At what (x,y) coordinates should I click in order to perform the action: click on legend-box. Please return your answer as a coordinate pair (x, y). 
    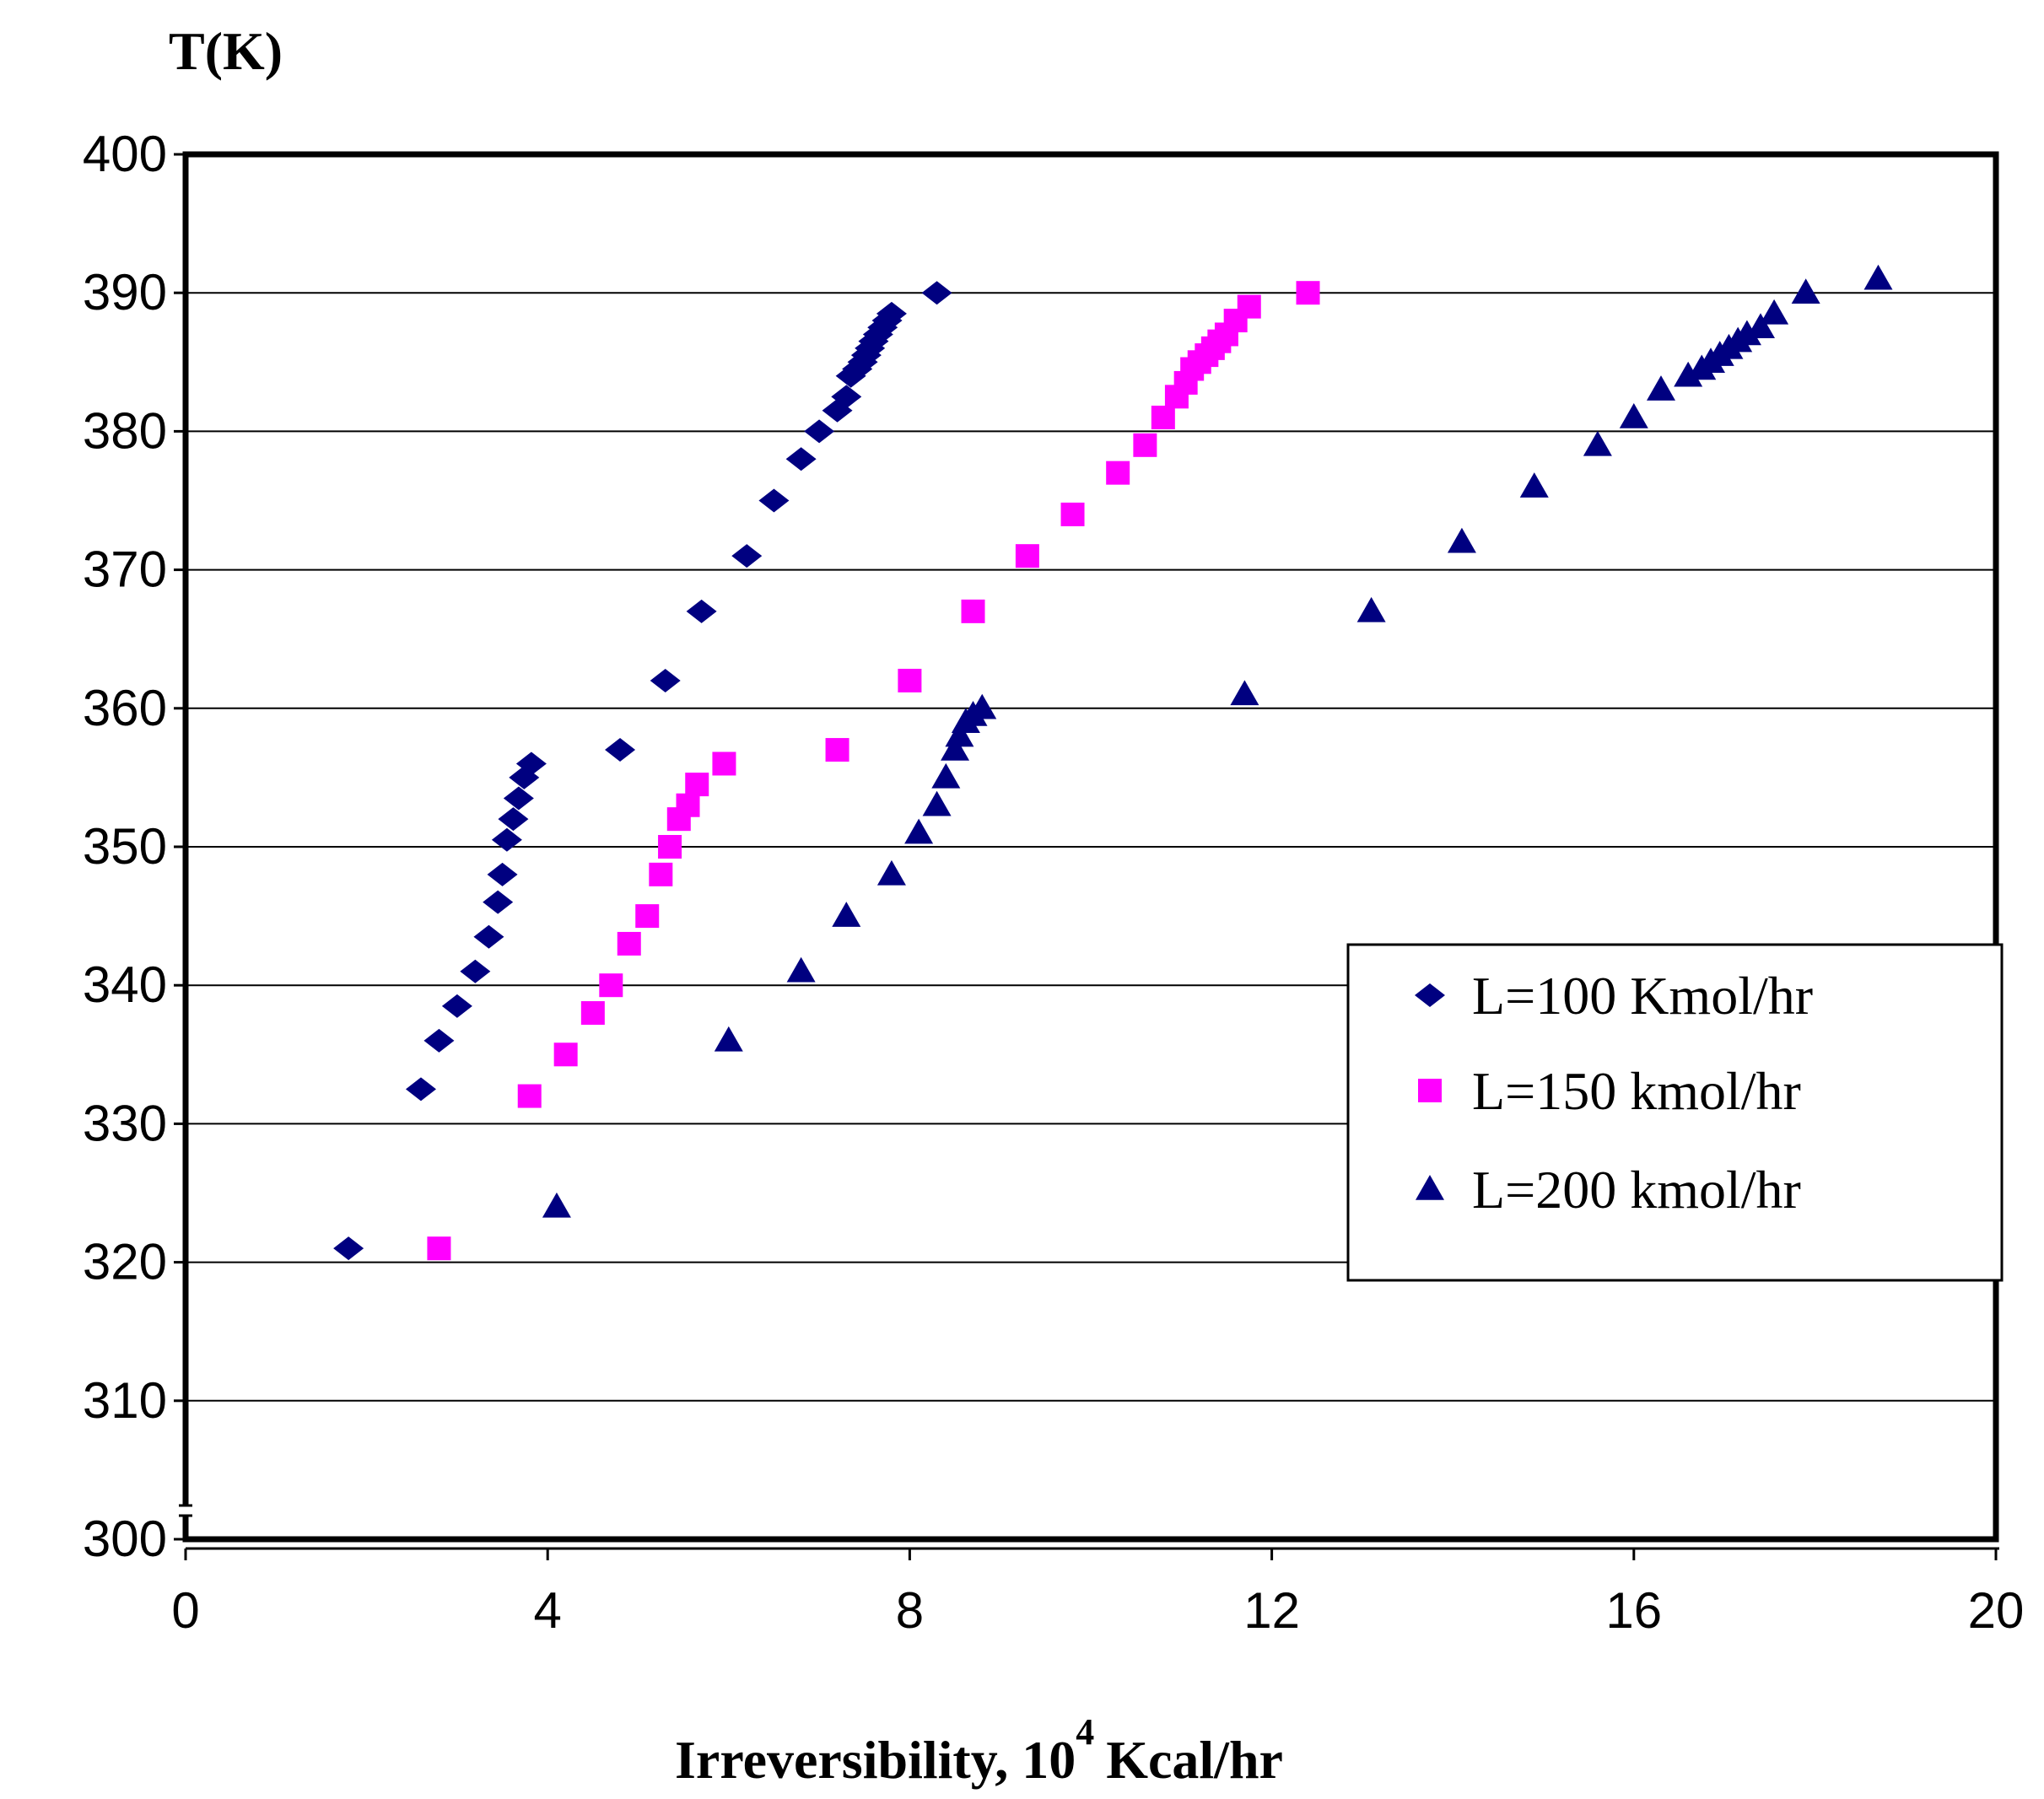
    Looking at the image, I should click on (1675, 1112).